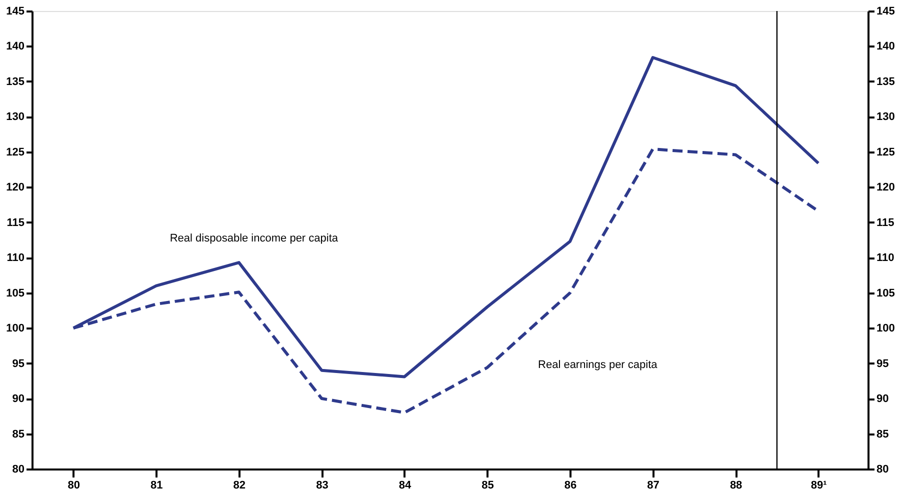  What do you see at coordinates (488, 486) in the screenshot?
I see `x-tick-label: 85` at bounding box center [488, 486].